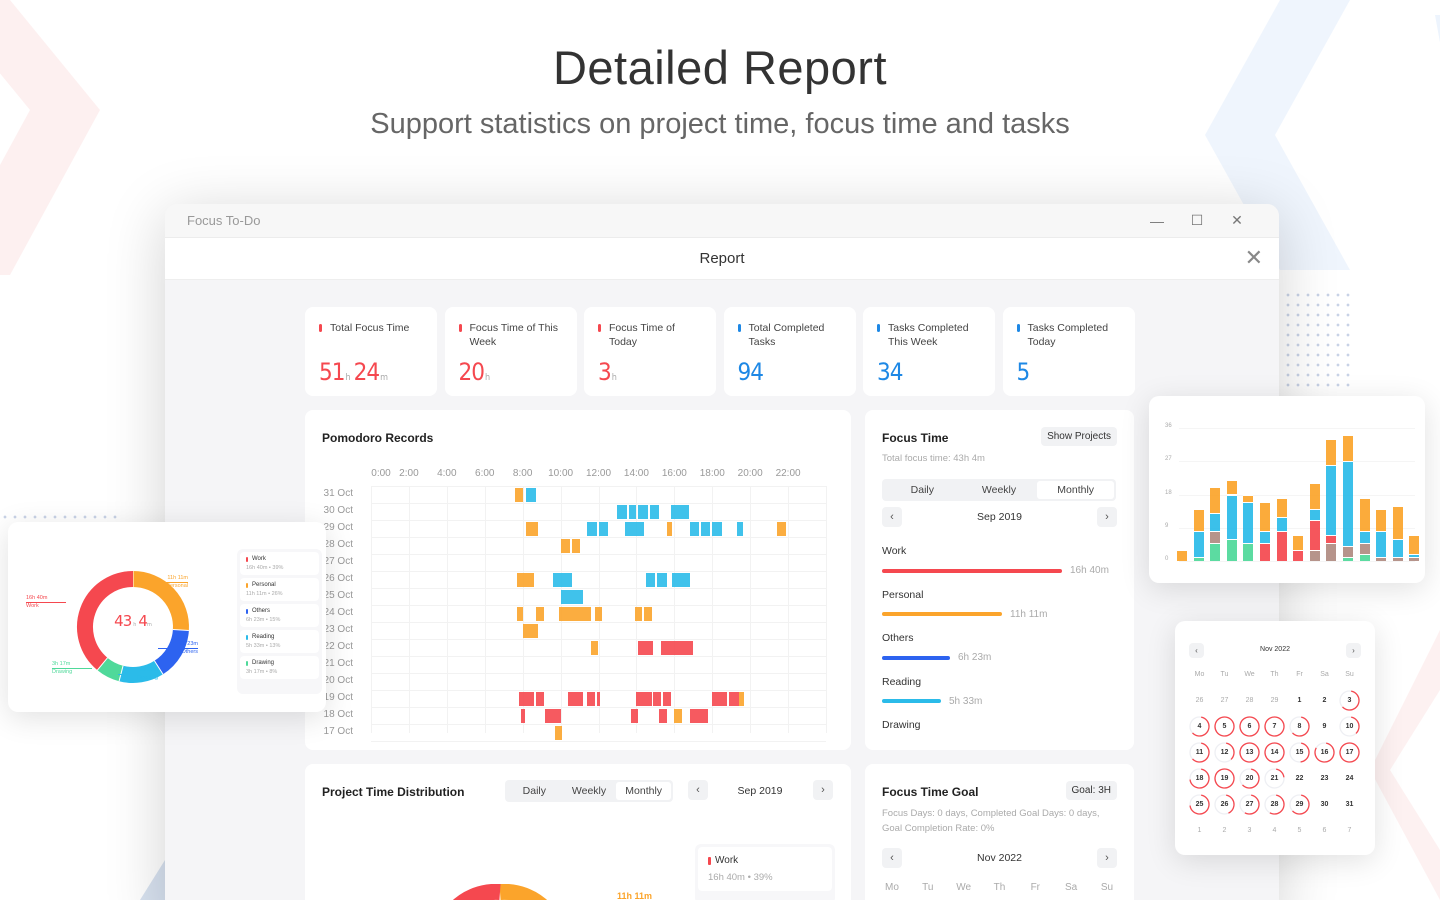 This screenshot has width=1440, height=900. I want to click on focus-time-item-label: Work, so click(894, 551).